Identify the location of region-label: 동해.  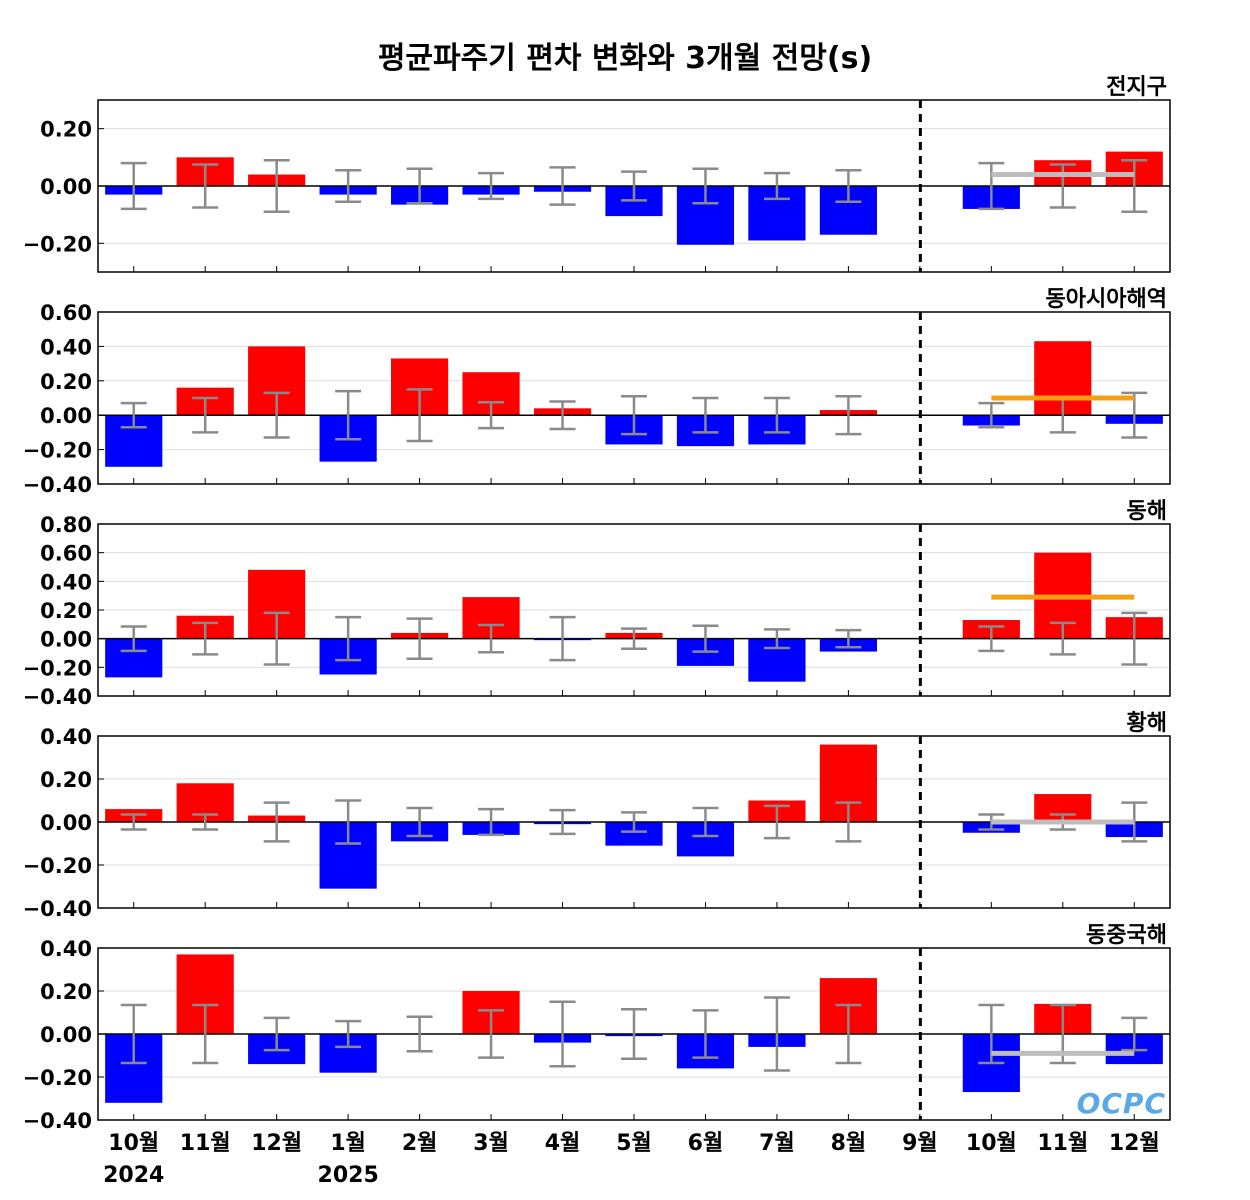
(1147, 511).